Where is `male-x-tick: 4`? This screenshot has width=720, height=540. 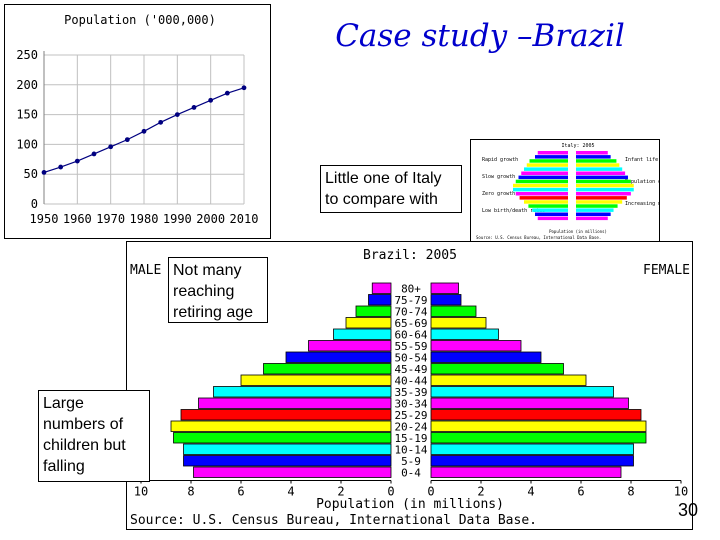
male-x-tick: 4 is located at coordinates (290, 492).